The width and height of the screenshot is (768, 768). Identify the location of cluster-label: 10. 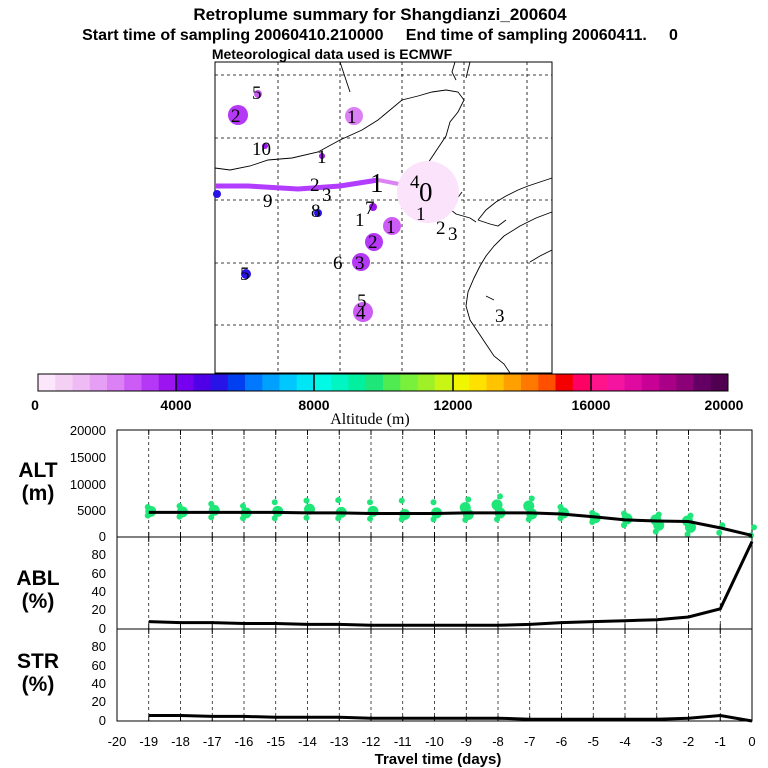
(261, 149).